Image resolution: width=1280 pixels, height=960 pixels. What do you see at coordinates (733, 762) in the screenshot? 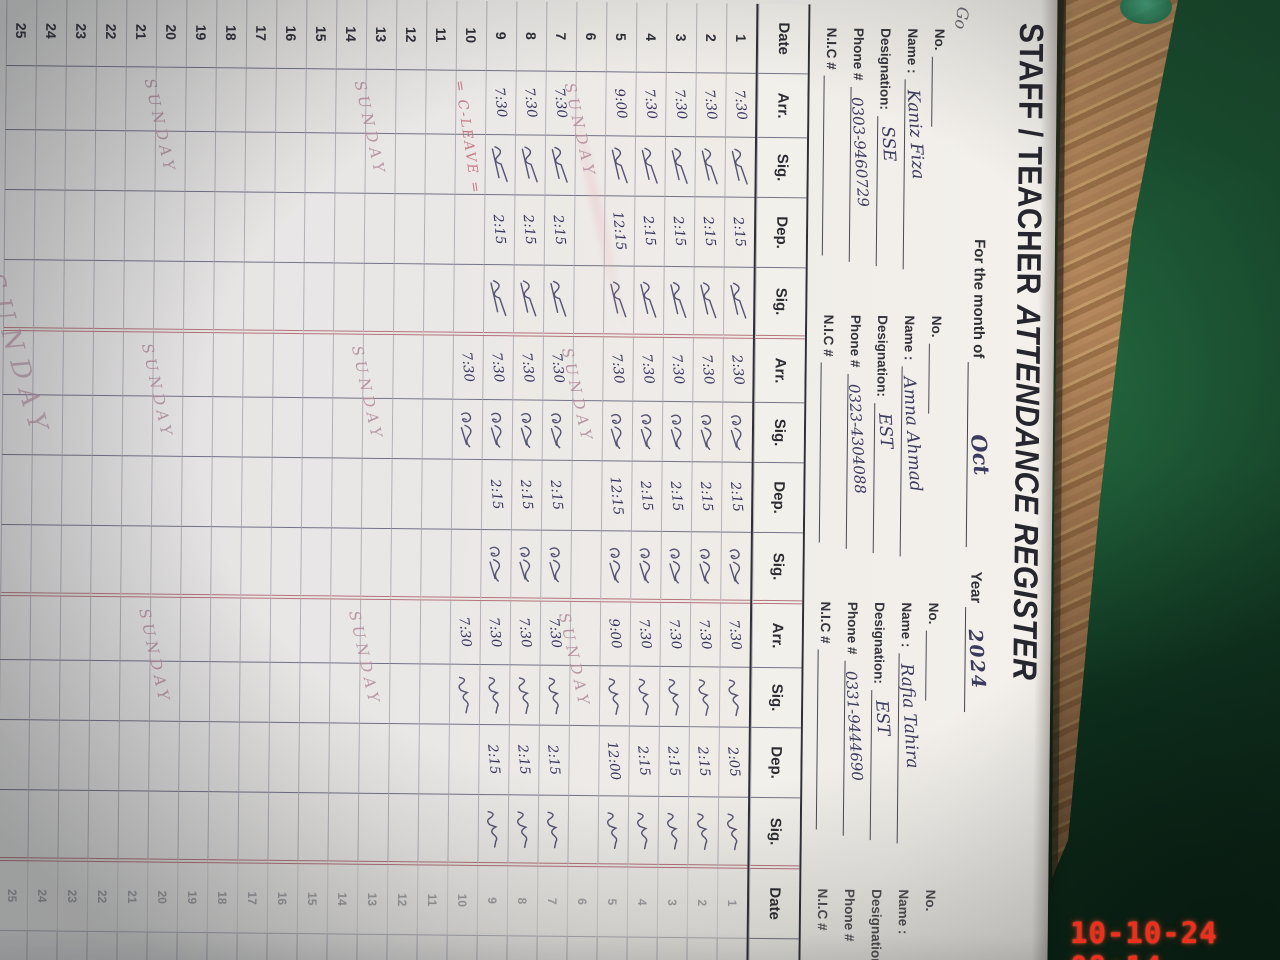
I see `departure-cell: 2:05` at bounding box center [733, 762].